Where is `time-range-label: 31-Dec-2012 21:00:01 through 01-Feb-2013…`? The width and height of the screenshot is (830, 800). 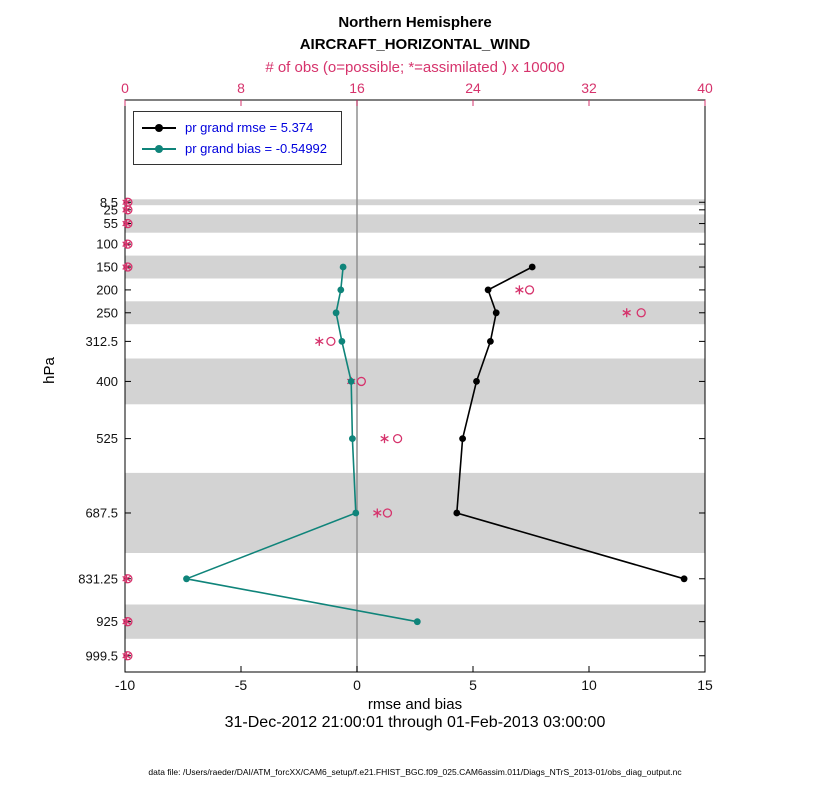 time-range-label: 31-Dec-2012 21:00:01 through 01-Feb-2013… is located at coordinates (415, 722).